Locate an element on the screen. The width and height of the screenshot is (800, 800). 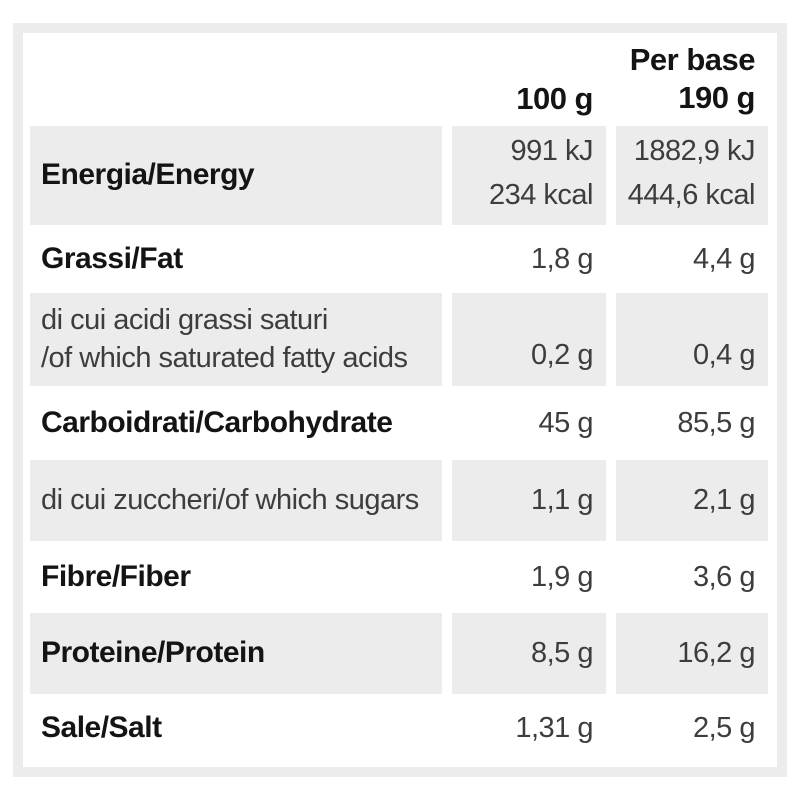
saturated-fat-value-100g: 0,2 g is located at coordinates (529, 339).